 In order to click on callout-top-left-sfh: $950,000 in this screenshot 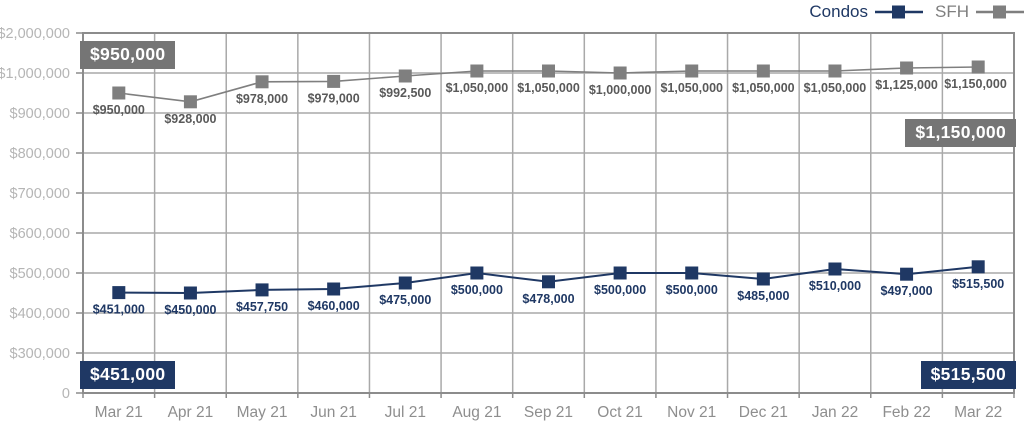, I will do `click(128, 55)`.